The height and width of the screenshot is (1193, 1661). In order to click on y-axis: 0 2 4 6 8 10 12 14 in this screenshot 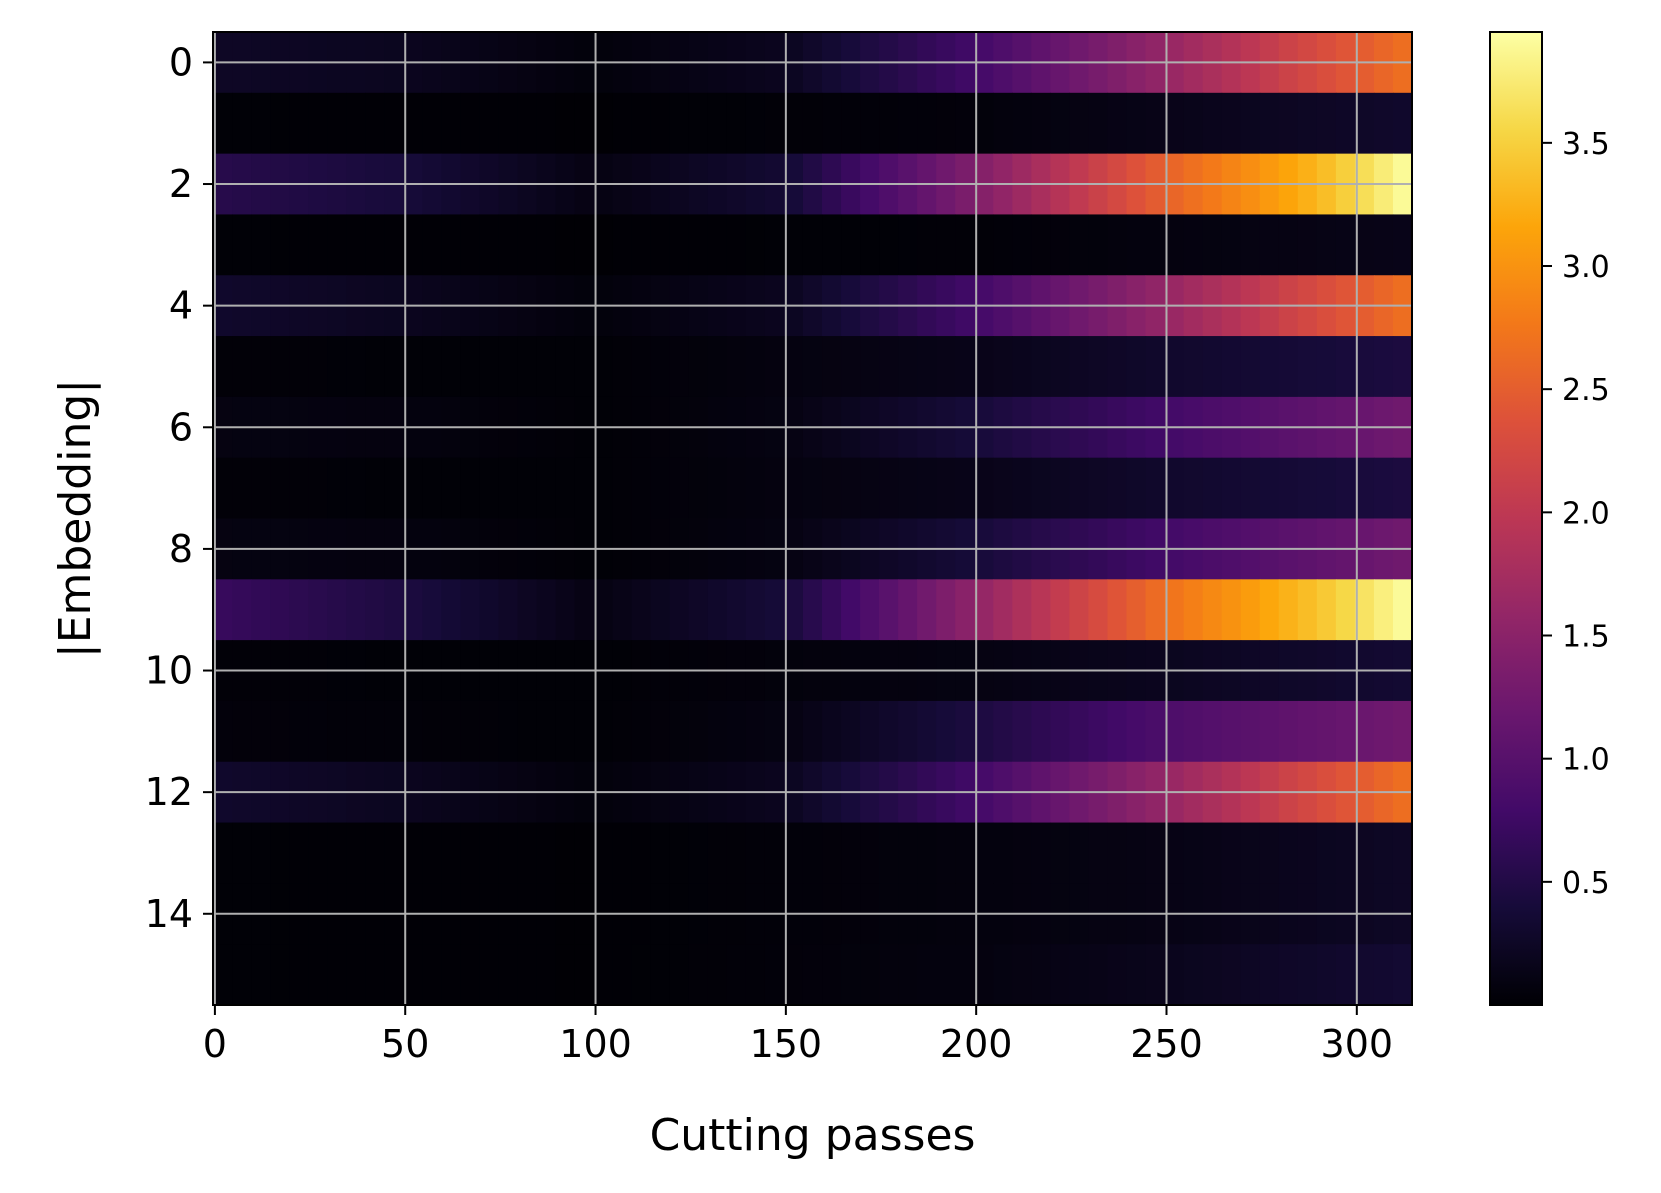, I will do `click(179, 488)`.